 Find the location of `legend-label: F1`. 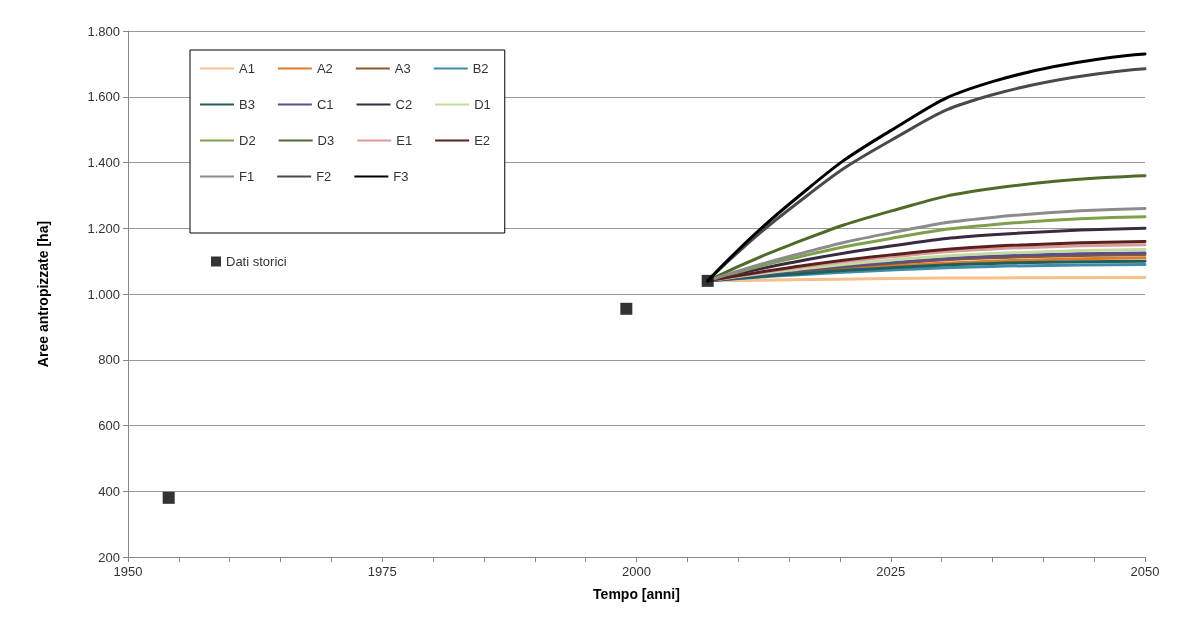

legend-label: F1 is located at coordinates (247, 176).